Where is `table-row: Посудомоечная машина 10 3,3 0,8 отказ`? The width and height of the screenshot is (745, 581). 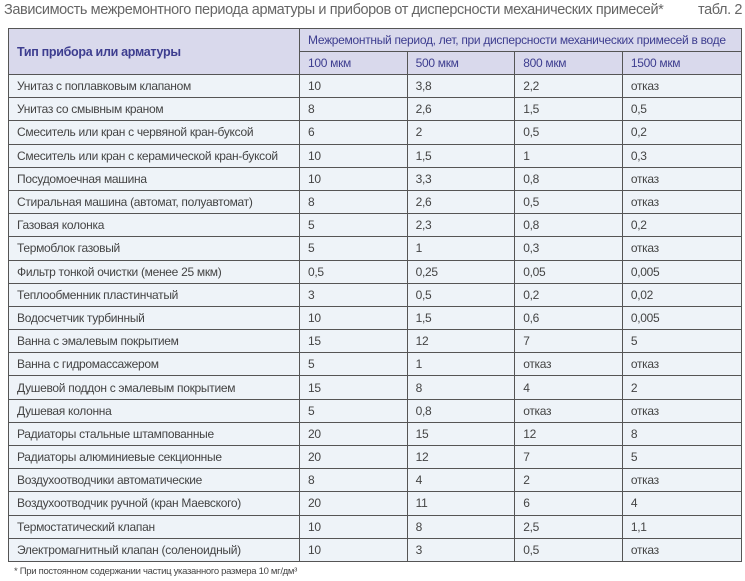
table-row: Посудомоечная машина 10 3,3 0,8 отказ is located at coordinates (375, 178).